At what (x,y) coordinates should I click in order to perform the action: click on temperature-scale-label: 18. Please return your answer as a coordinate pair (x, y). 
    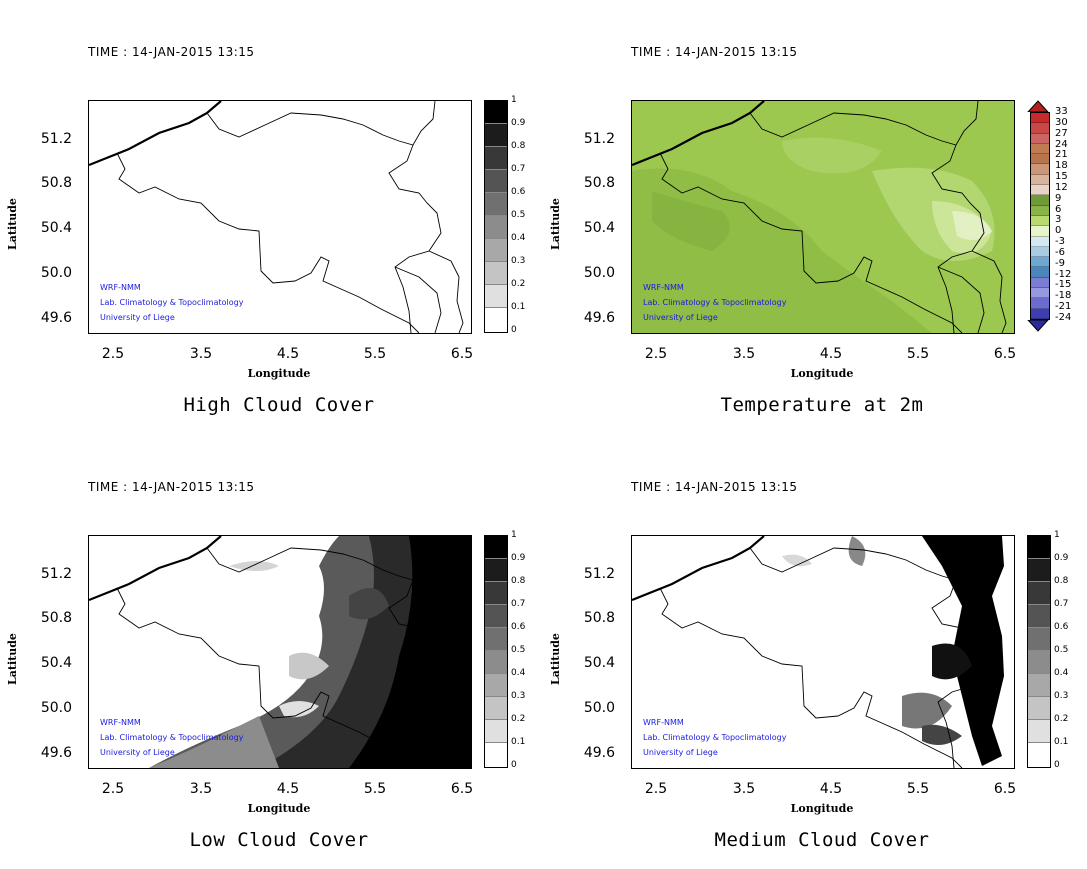
    Looking at the image, I should click on (1061, 166).